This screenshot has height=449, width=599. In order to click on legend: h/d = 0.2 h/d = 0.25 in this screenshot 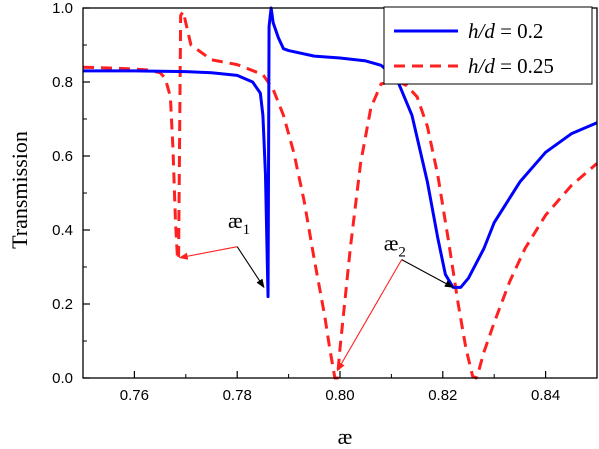, I will do `click(488, 45)`.